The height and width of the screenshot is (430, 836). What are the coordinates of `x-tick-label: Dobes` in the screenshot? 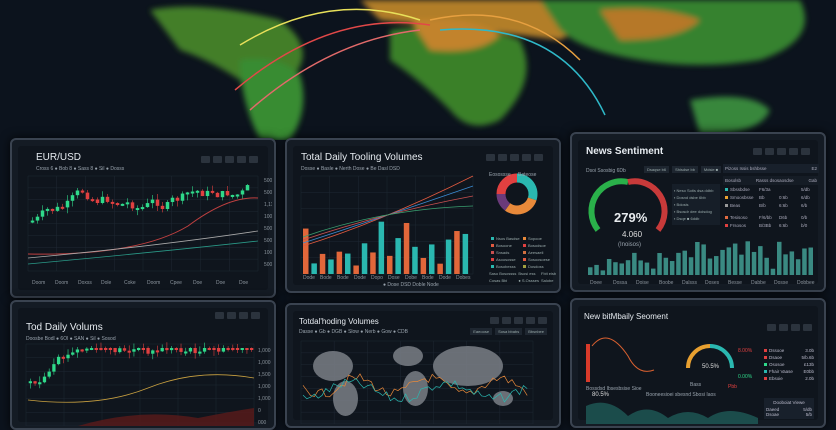 It's located at (463, 278).